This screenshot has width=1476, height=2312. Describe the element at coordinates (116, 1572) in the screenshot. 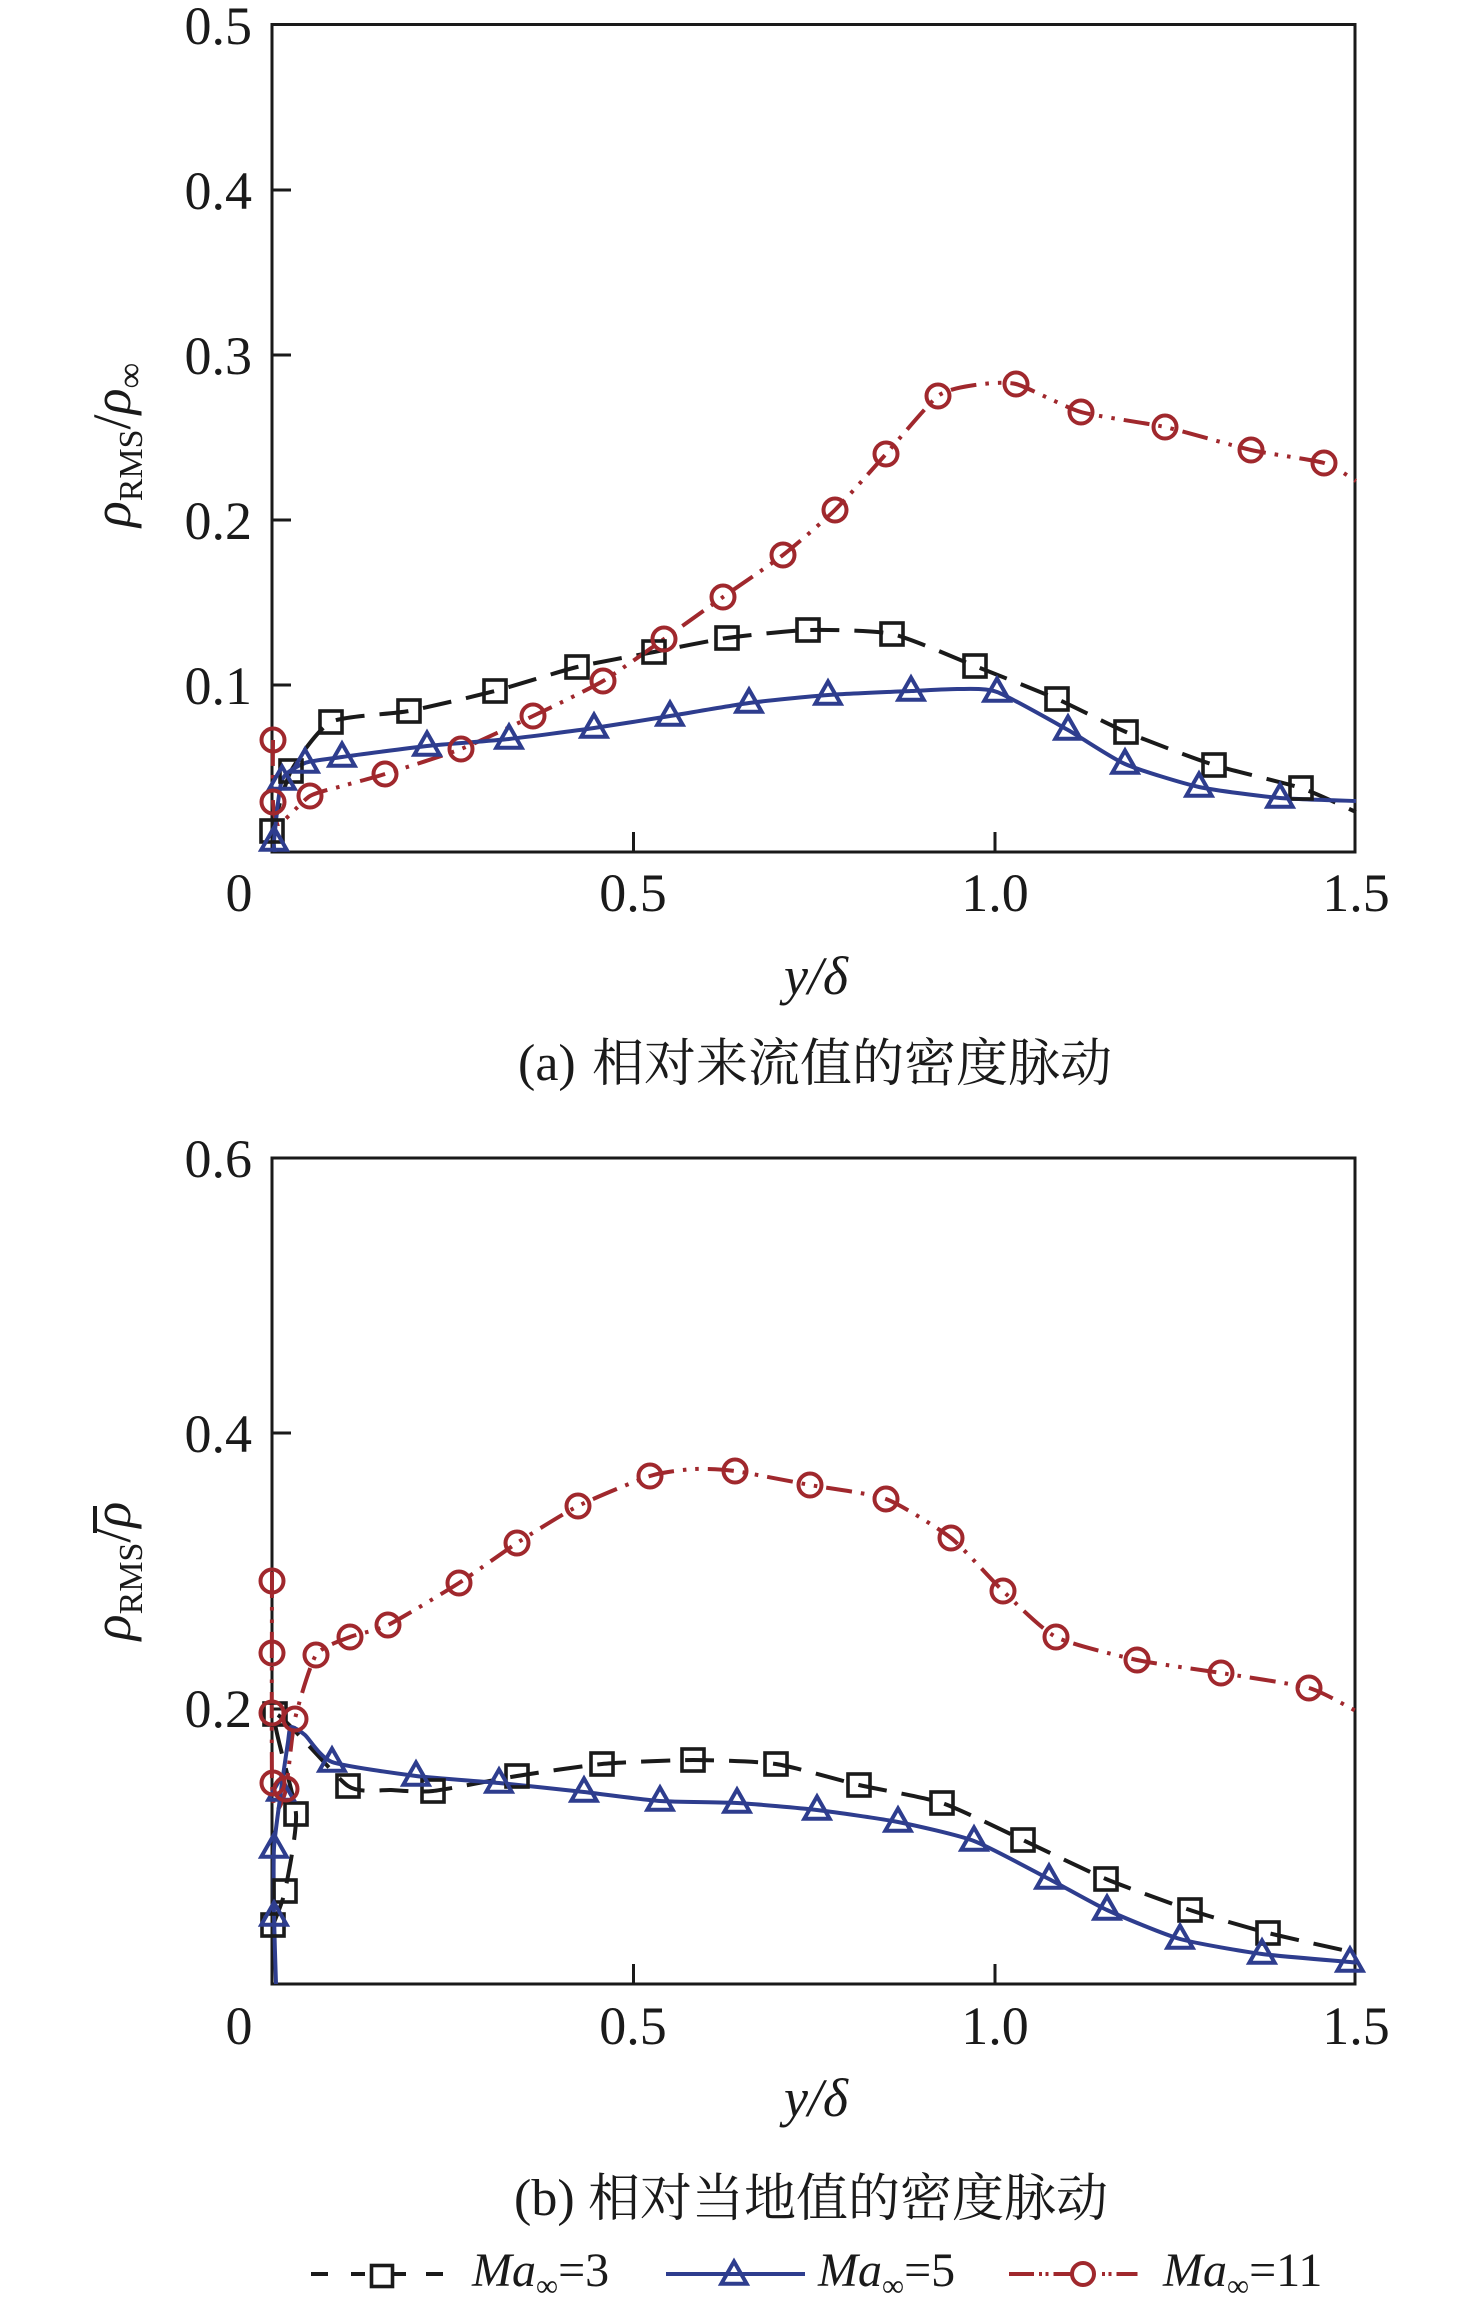

I see `svg-text: ρRMS/ρ` at that location.